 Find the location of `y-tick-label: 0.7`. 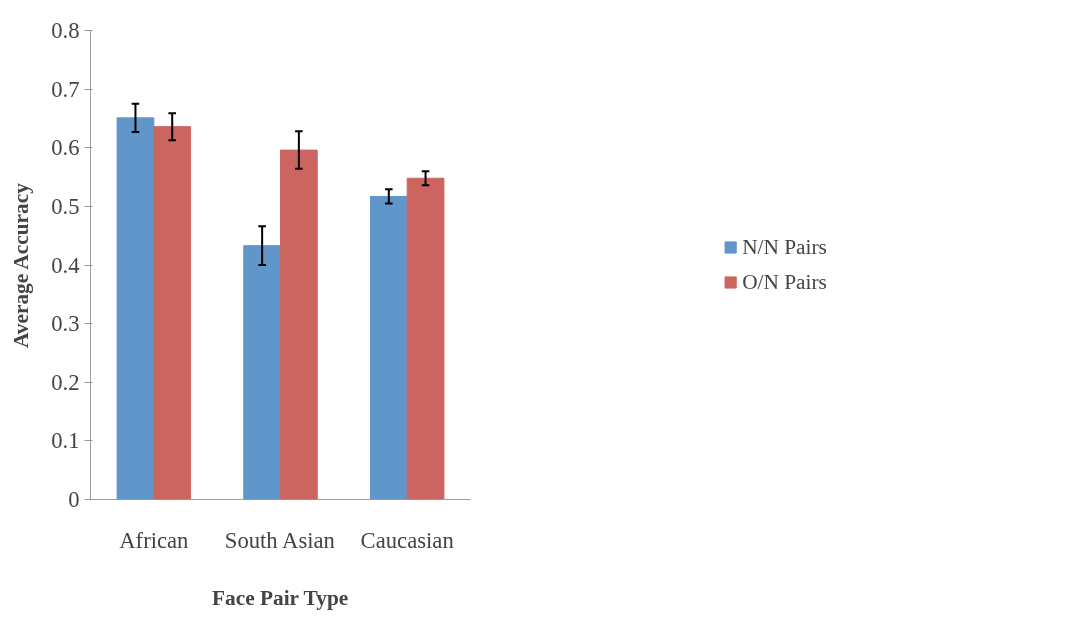

y-tick-label: 0.7 is located at coordinates (65, 89).